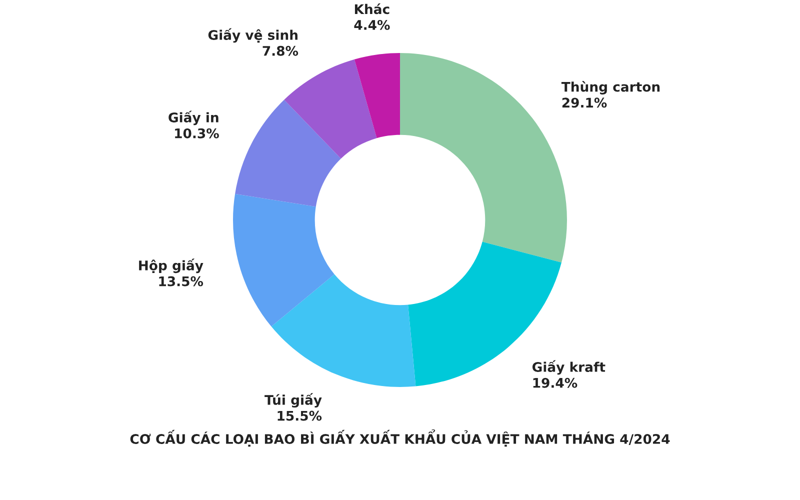  I want to click on slice-label: Hộp giấy, so click(171, 266).